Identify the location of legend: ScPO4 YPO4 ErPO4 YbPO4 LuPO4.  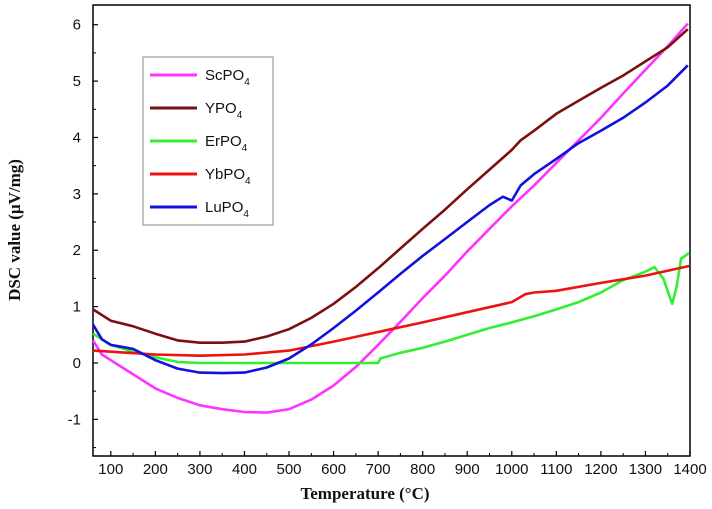
(208, 141).